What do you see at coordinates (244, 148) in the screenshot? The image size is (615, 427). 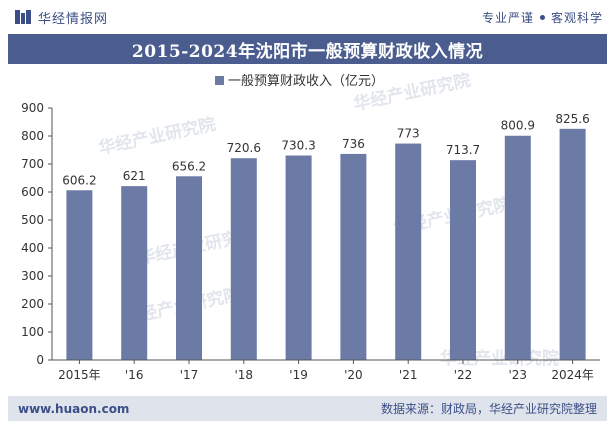 I see `data-label: 720.6` at bounding box center [244, 148].